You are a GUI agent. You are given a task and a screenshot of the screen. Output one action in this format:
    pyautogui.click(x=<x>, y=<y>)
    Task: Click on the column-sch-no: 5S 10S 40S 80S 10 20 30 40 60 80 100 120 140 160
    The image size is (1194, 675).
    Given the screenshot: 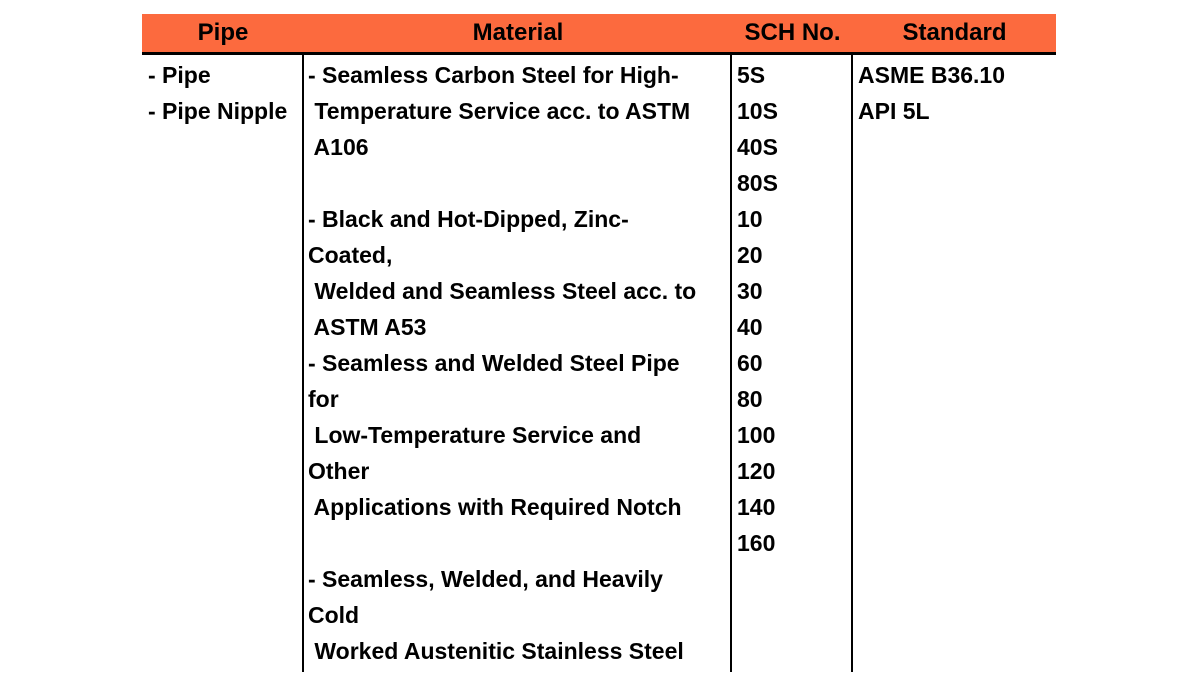 What is the action you would take?
    pyautogui.click(x=792, y=363)
    